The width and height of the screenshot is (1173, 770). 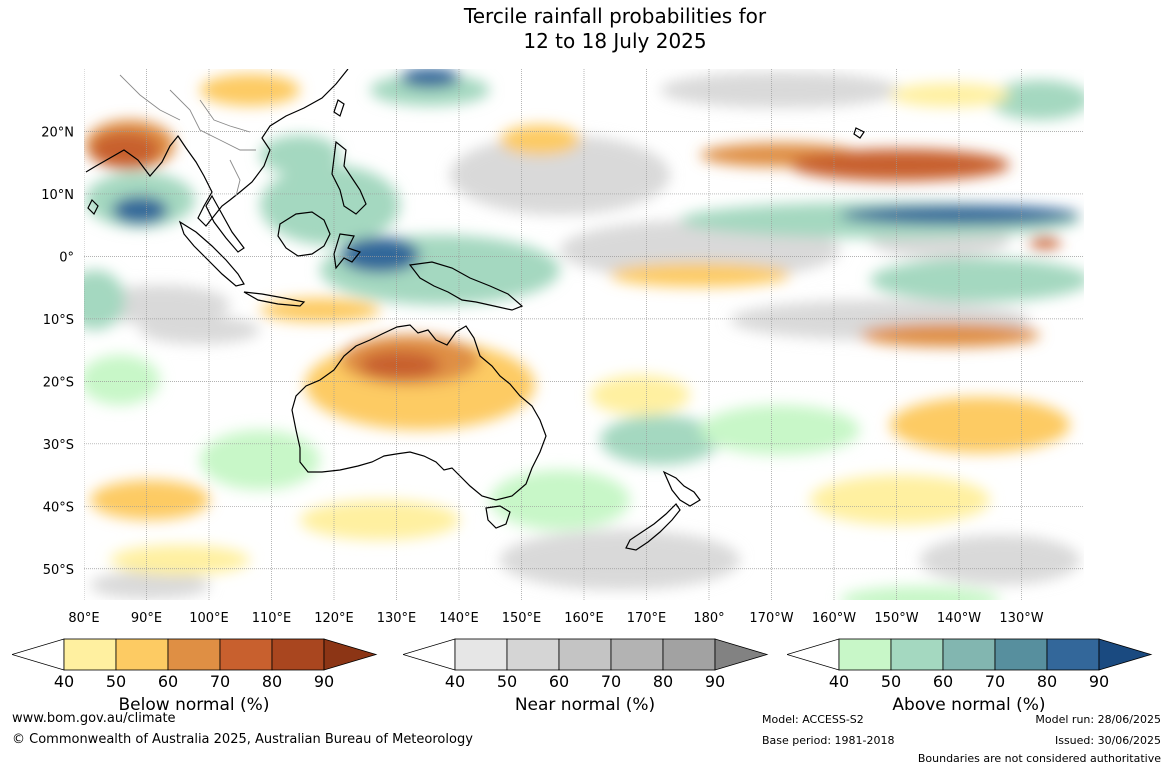 I want to click on longitude-label: 170°E, so click(x=647, y=618).